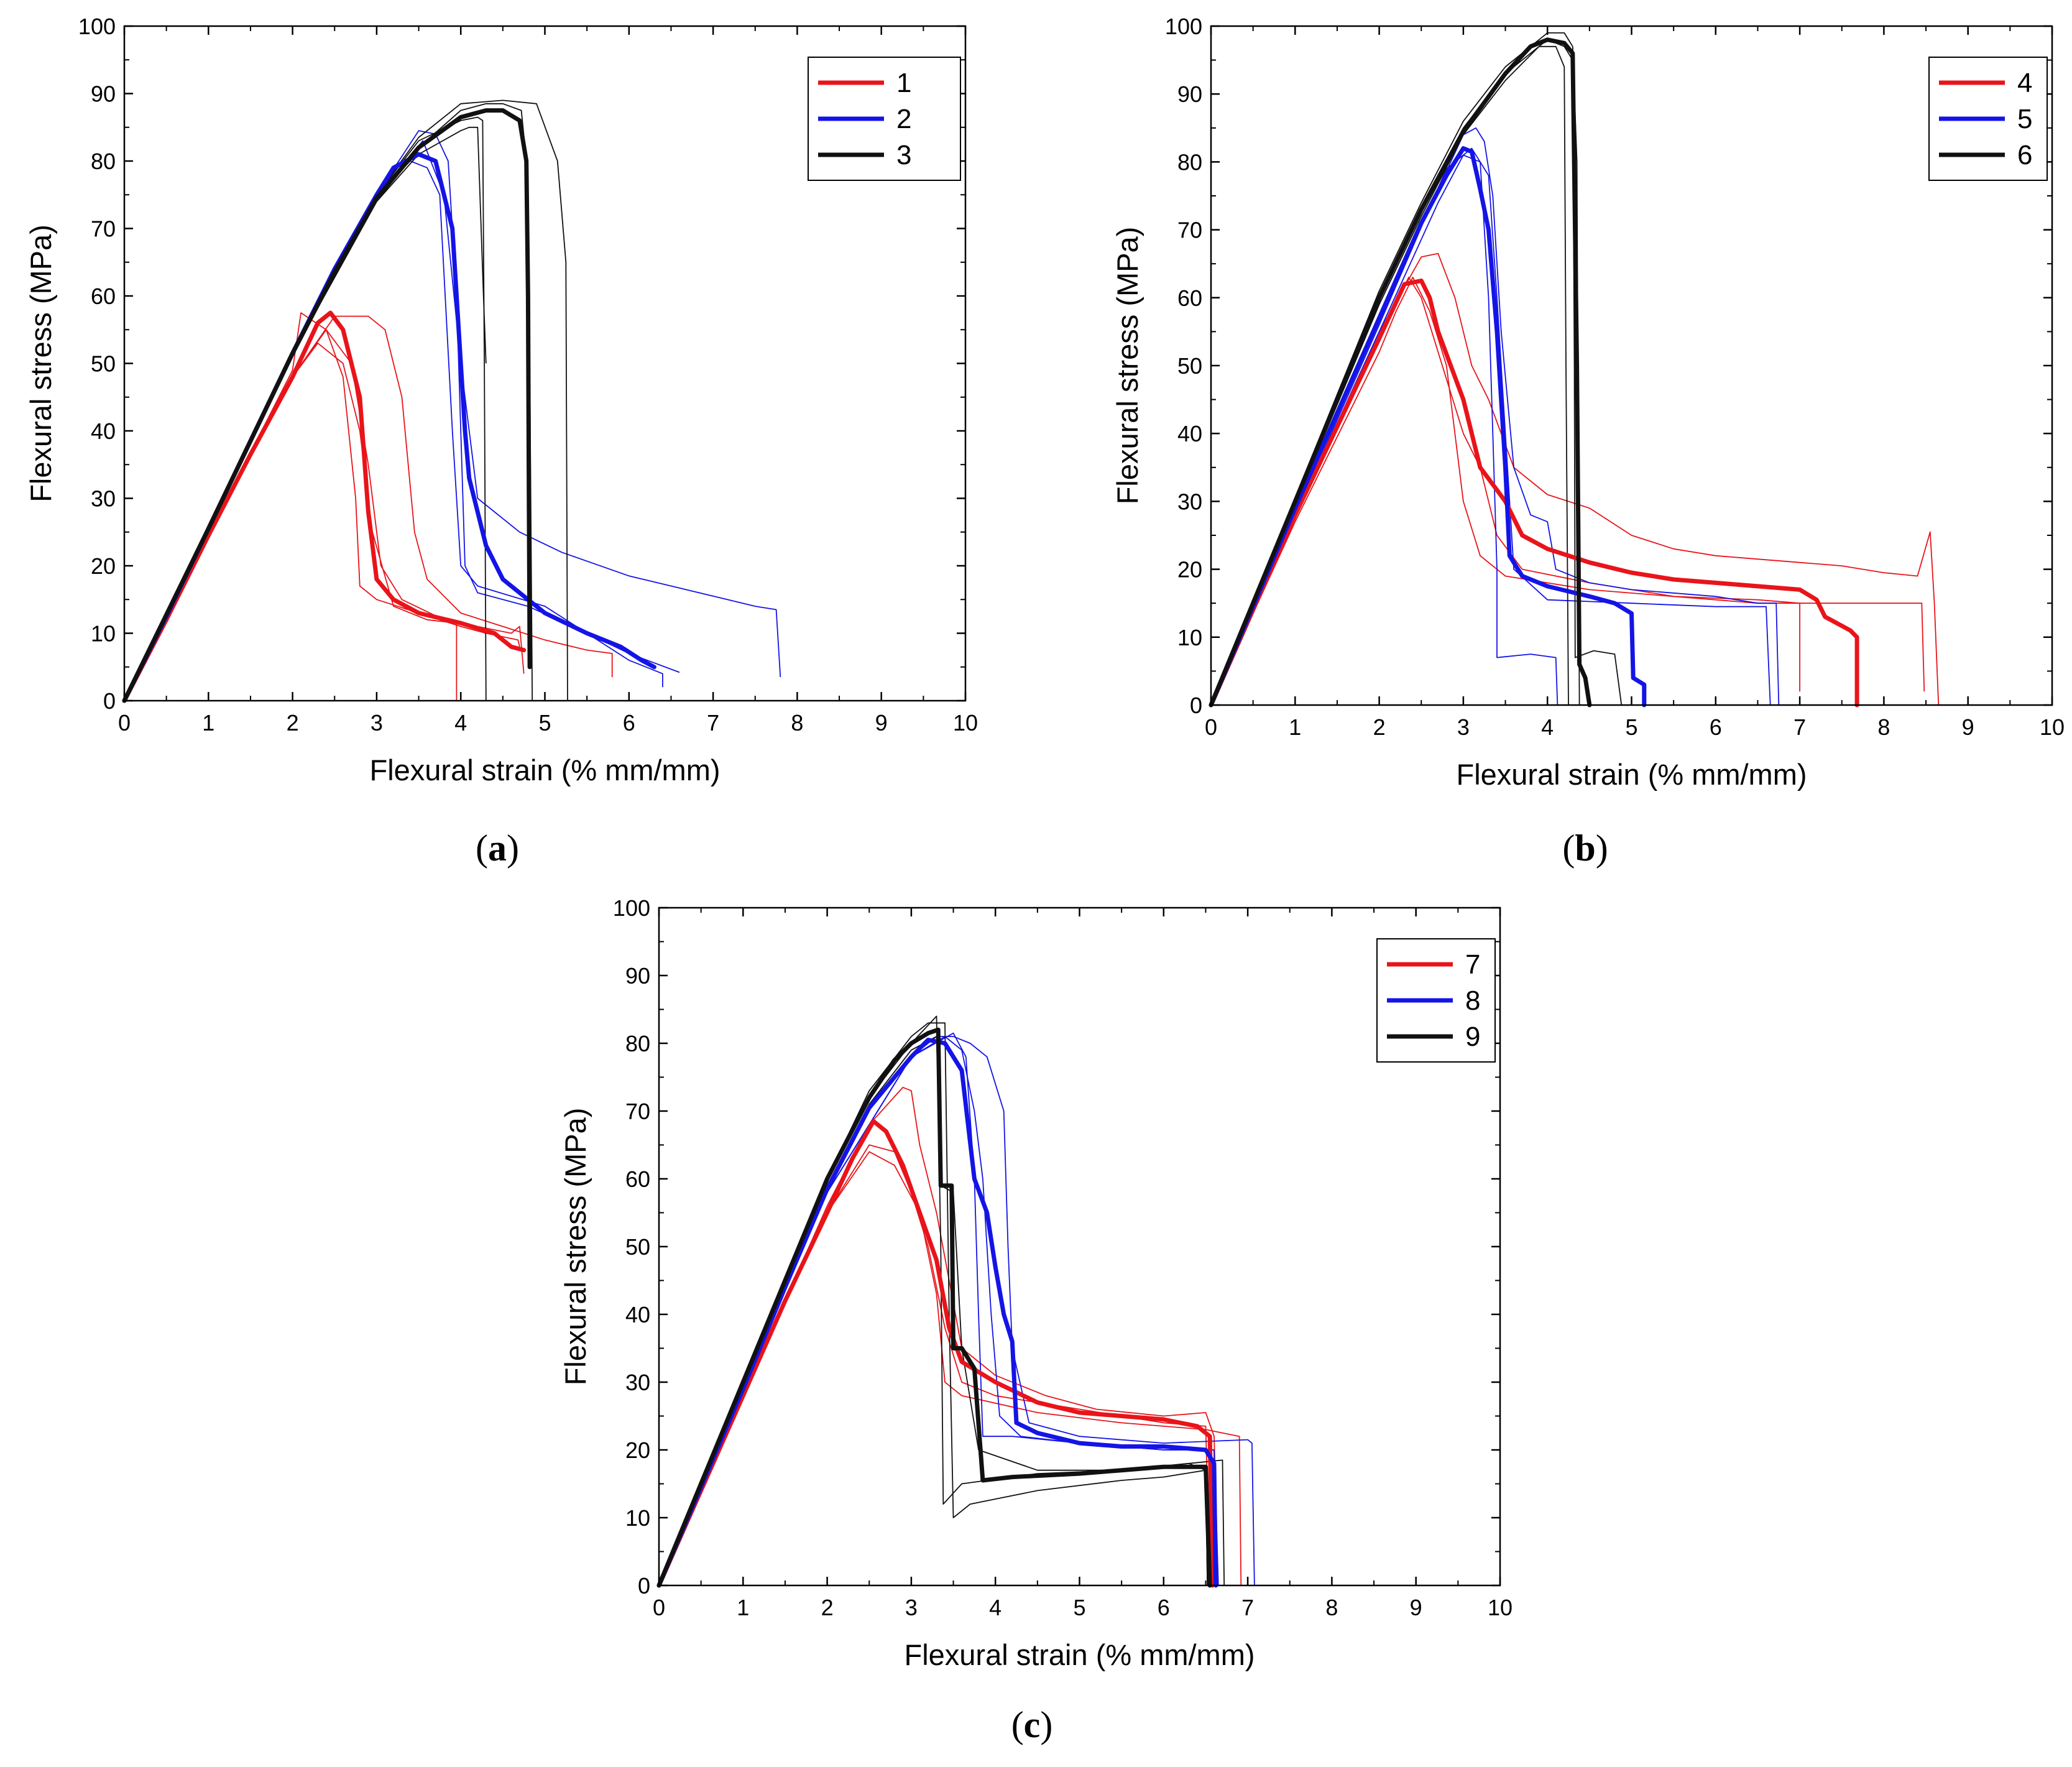 The width and height of the screenshot is (2072, 1767). Describe the element at coordinates (2024, 155) in the screenshot. I see `legend-label-6: 6` at that location.